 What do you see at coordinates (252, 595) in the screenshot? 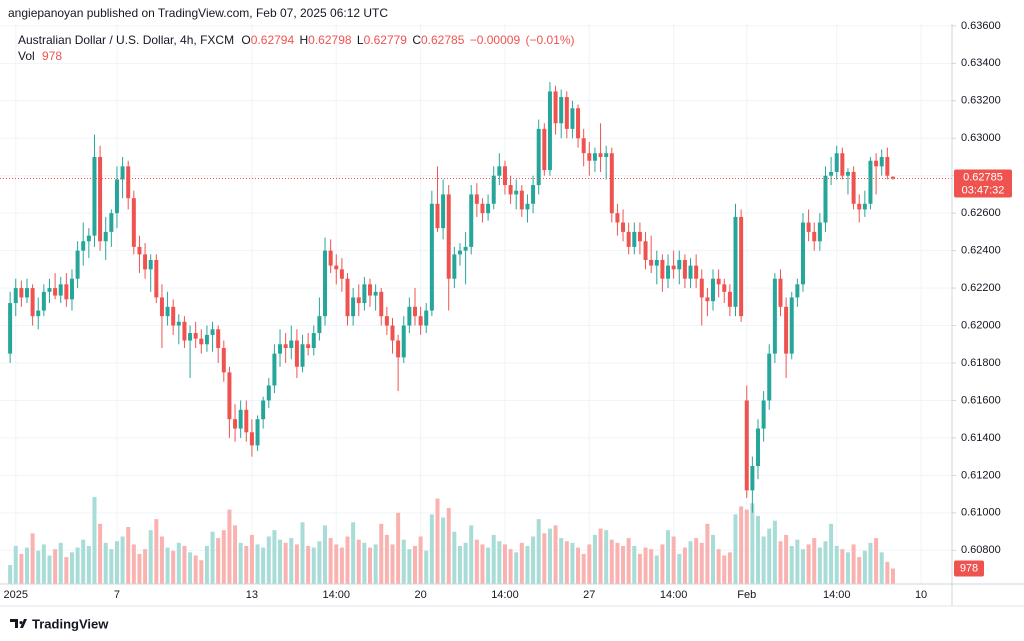
I see `x-tick-label: 13` at bounding box center [252, 595].